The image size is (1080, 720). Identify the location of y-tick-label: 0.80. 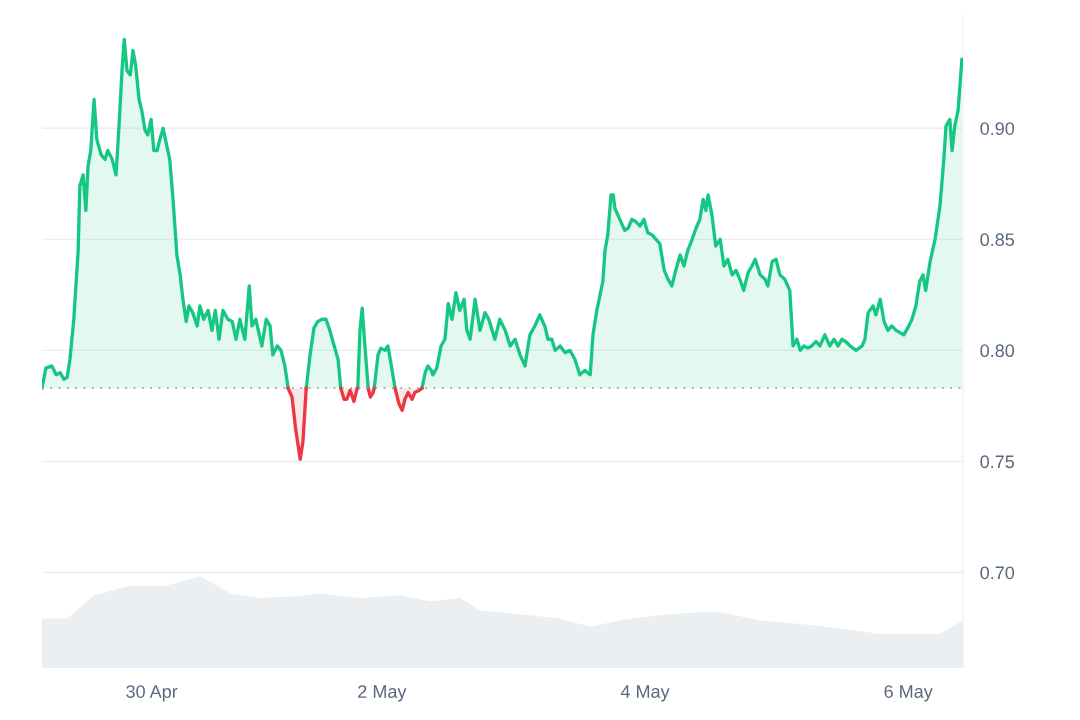
(997, 351).